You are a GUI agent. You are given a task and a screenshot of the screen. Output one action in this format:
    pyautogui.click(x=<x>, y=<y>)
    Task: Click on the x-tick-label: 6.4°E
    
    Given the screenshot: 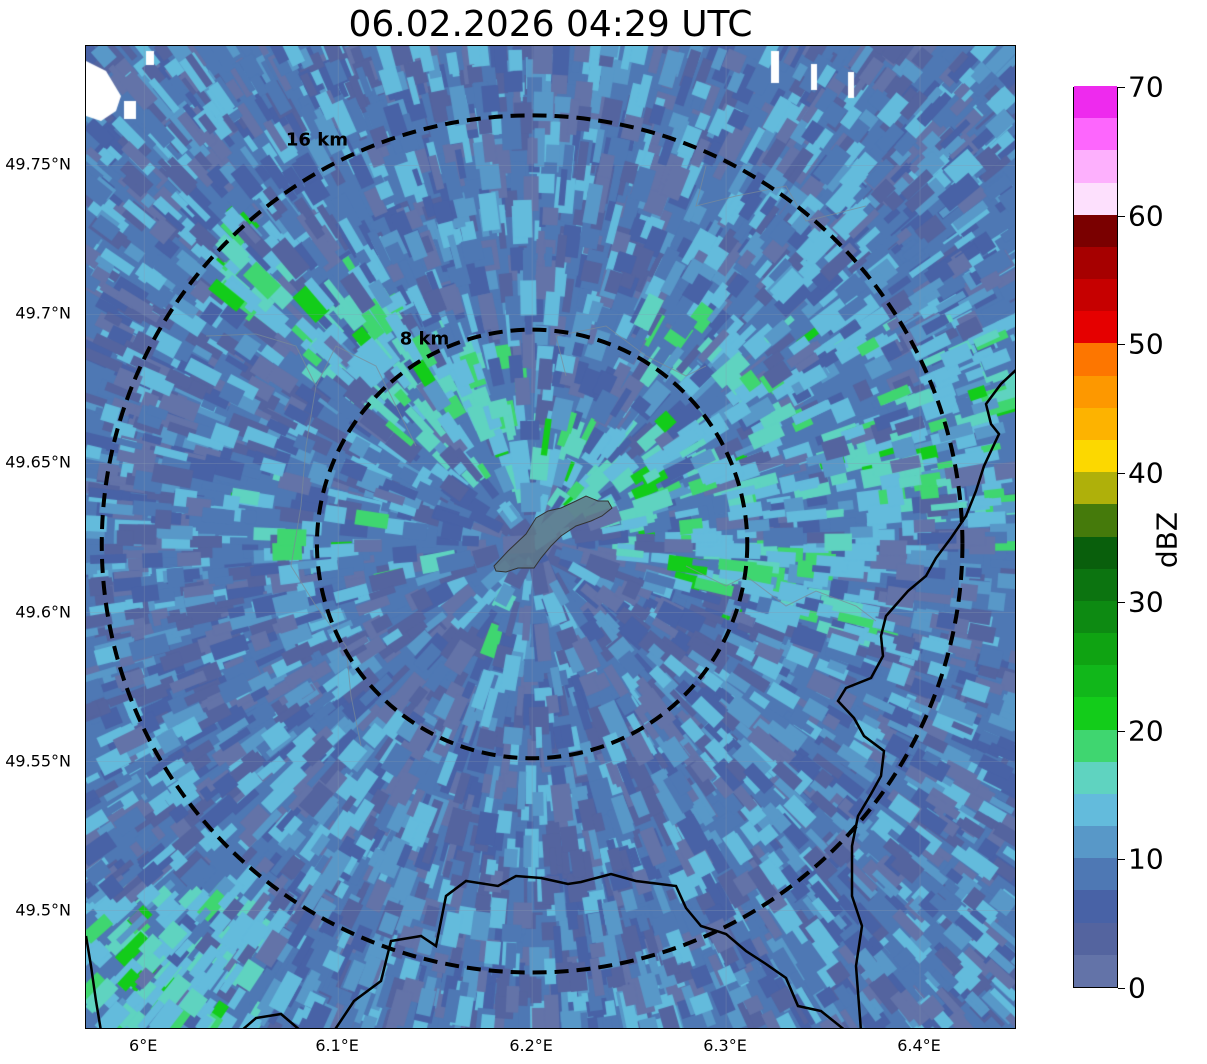 What is the action you would take?
    pyautogui.click(x=919, y=1045)
    